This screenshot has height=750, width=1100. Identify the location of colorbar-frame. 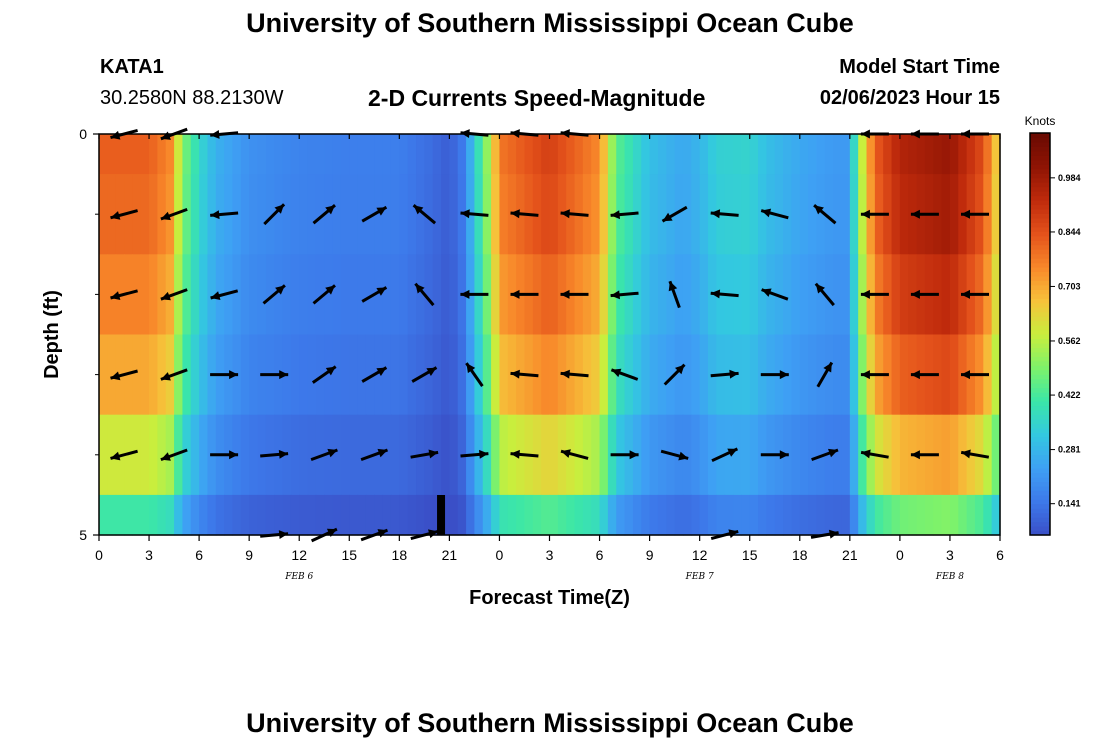
(1040, 334).